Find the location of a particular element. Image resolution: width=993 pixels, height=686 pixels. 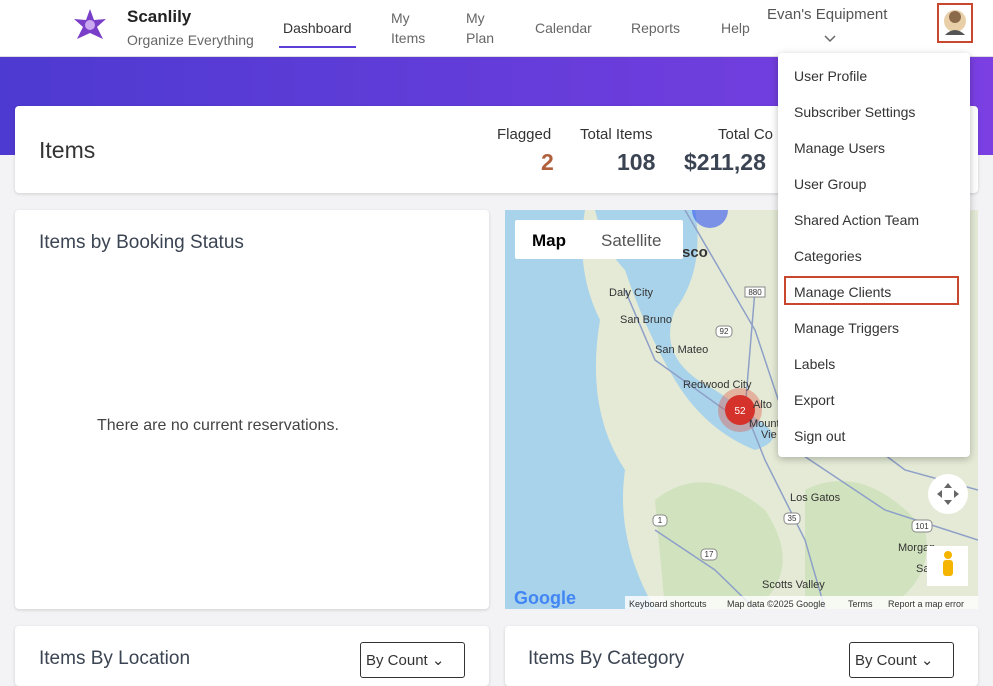

map-tab: Satellite is located at coordinates (631, 240).